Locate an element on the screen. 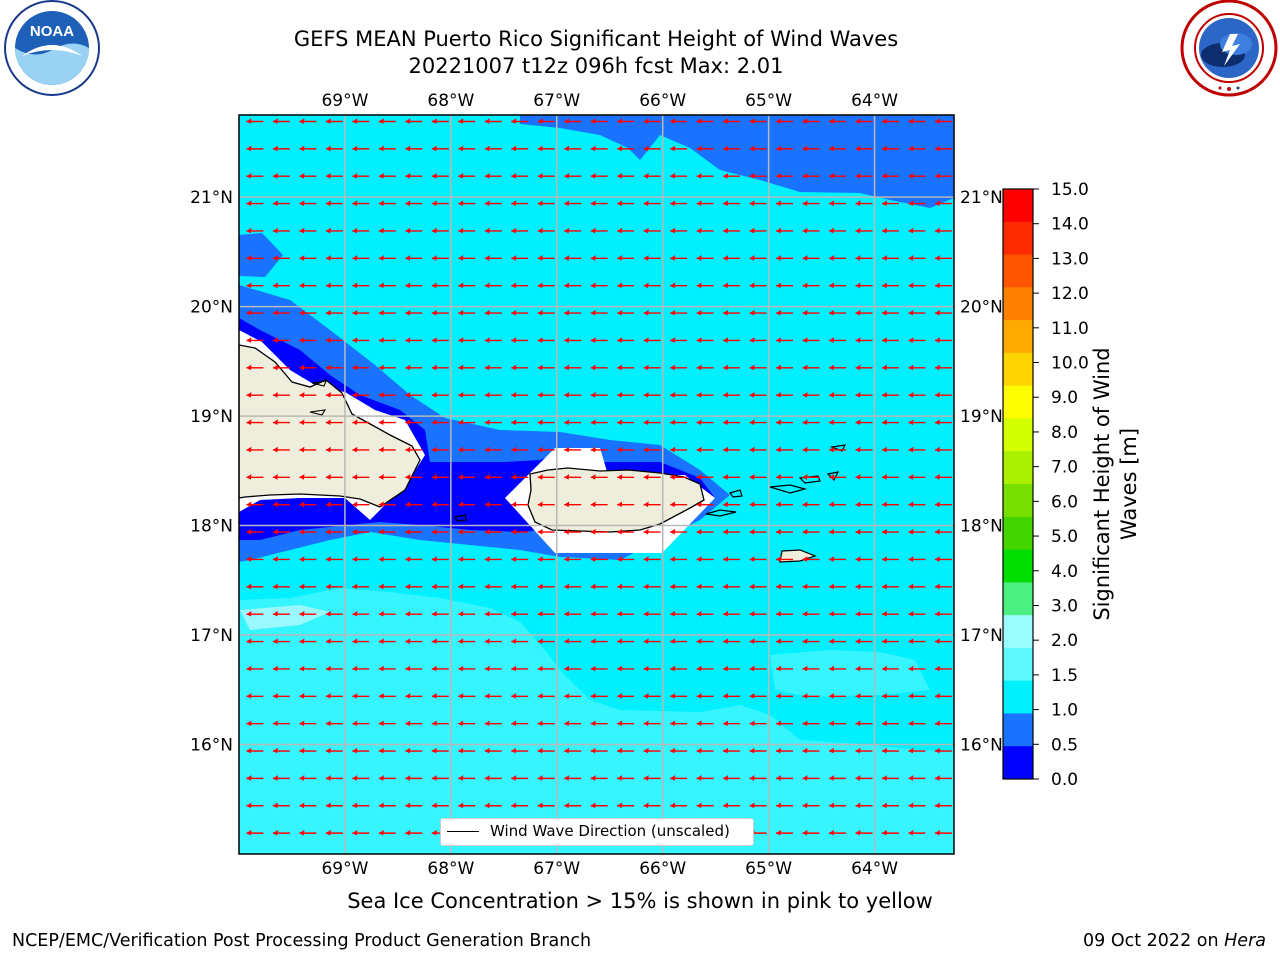 This screenshot has height=960, width=1280. colorbar-tick-label: 4.0 is located at coordinates (1064, 572).